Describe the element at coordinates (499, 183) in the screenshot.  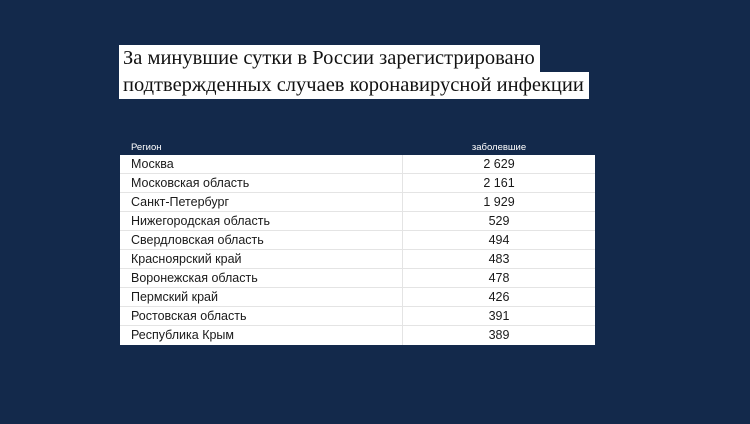
I see `cases-cell: 2 161` at that location.